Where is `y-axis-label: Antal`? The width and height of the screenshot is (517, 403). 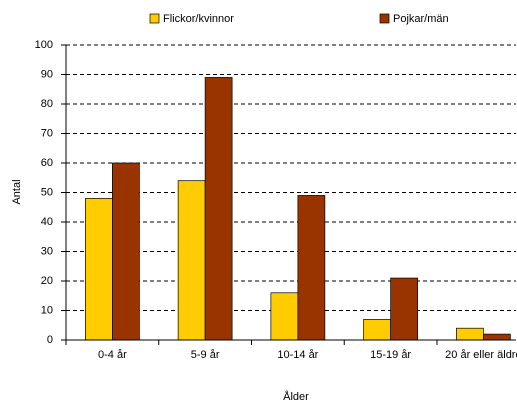 y-axis-label: Antal is located at coordinates (17, 191).